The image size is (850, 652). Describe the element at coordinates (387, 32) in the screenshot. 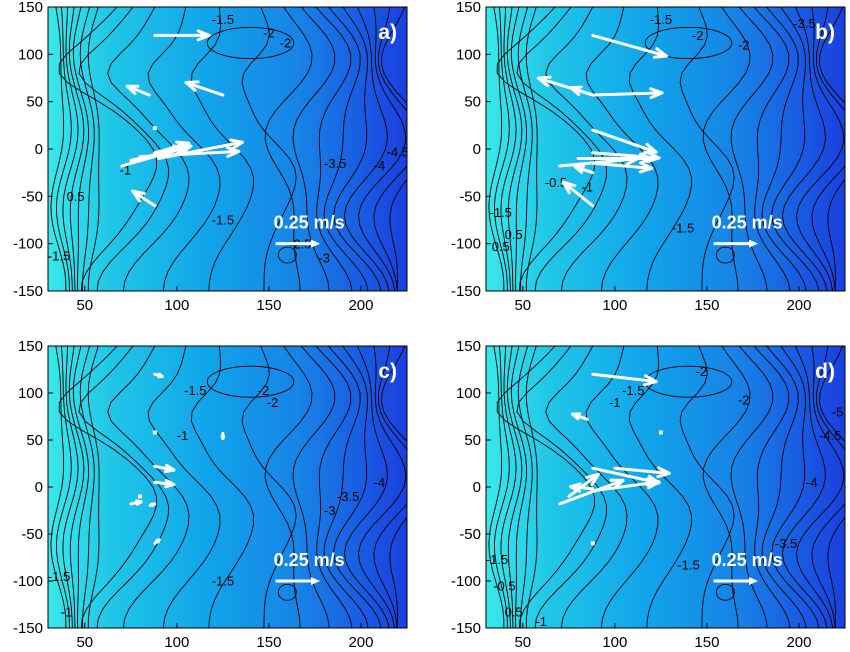

I see `panel-label: a)` at that location.